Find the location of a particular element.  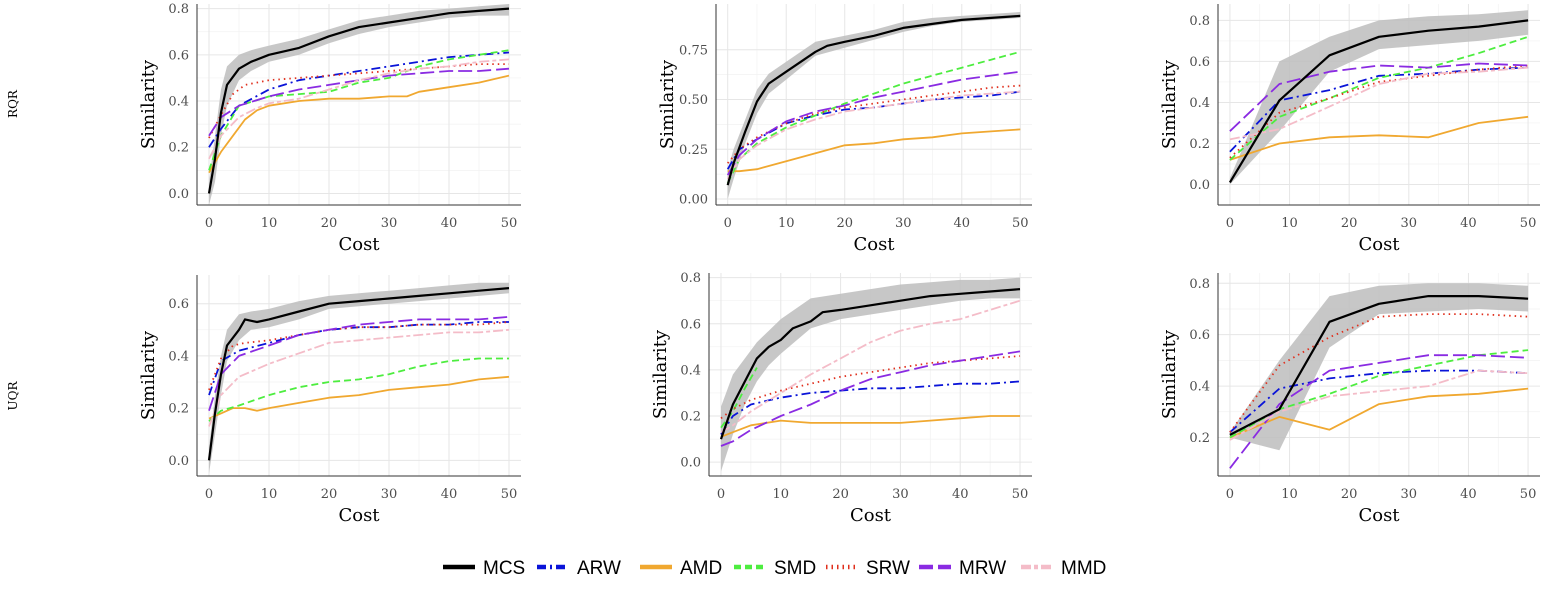

y-tick-label: 0.50 is located at coordinates (693, 100).